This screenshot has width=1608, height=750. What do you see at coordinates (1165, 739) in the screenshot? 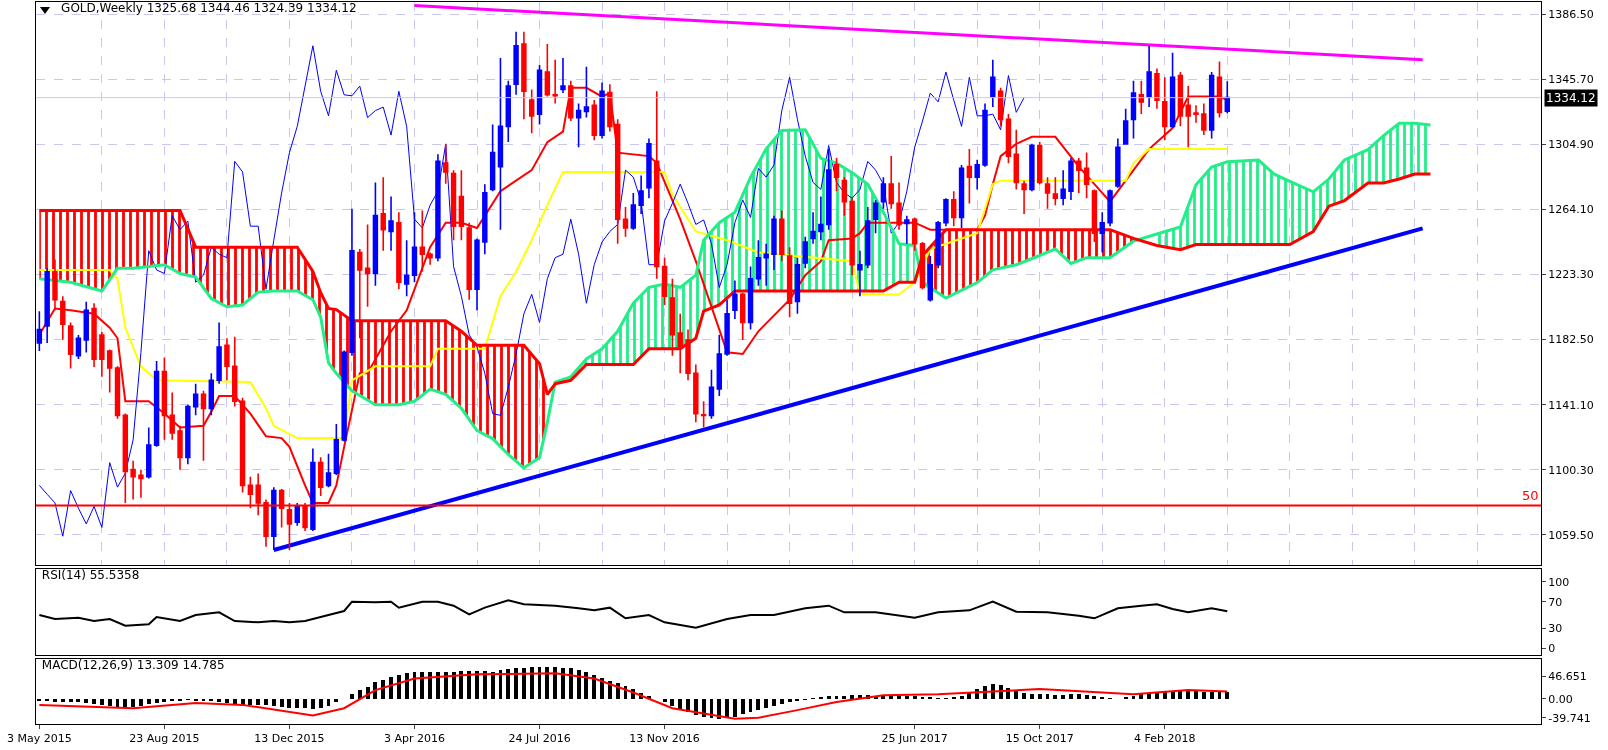
I see `x-tick-label: 4 Feb 2018` at bounding box center [1165, 739].